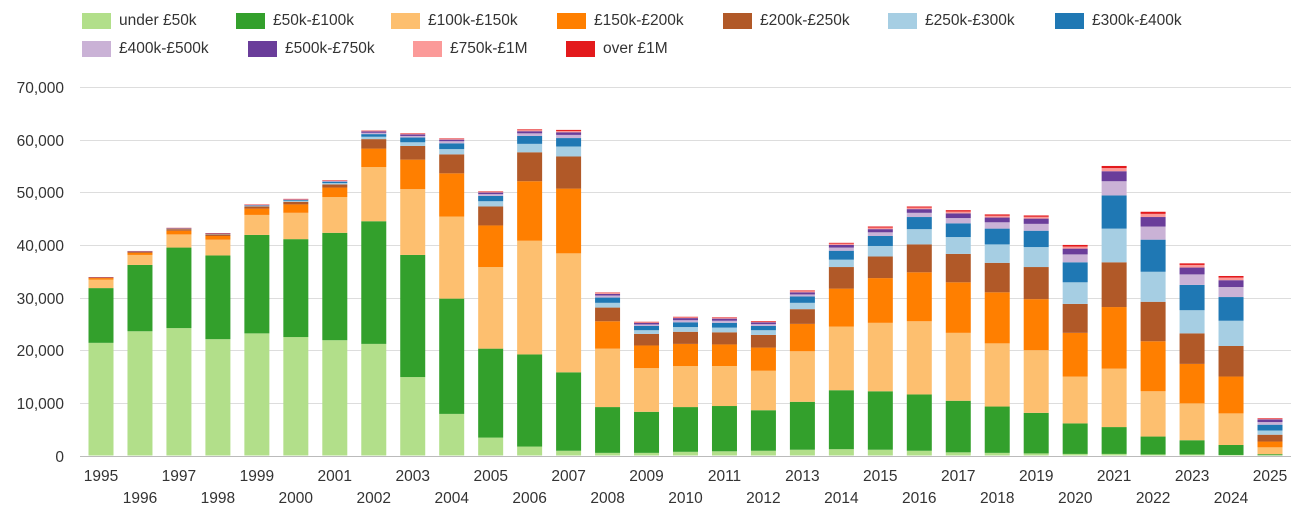 The image size is (1305, 510). What do you see at coordinates (454, 21) in the screenshot?
I see `legend-item: £100k-£150k` at bounding box center [454, 21].